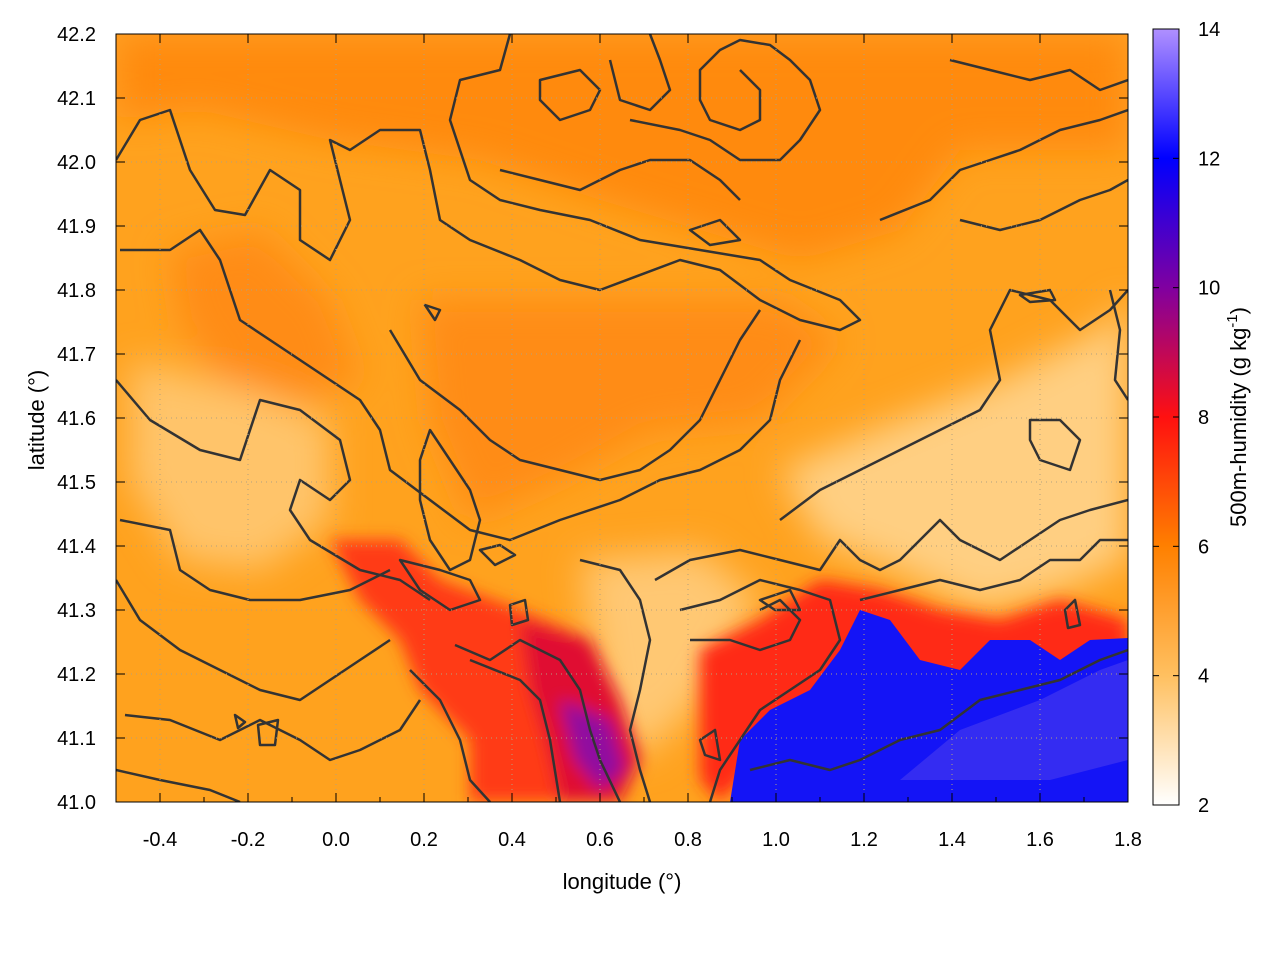 The height and width of the screenshot is (960, 1280). I want to click on y-tick-label: 42.1, so click(76, 99).